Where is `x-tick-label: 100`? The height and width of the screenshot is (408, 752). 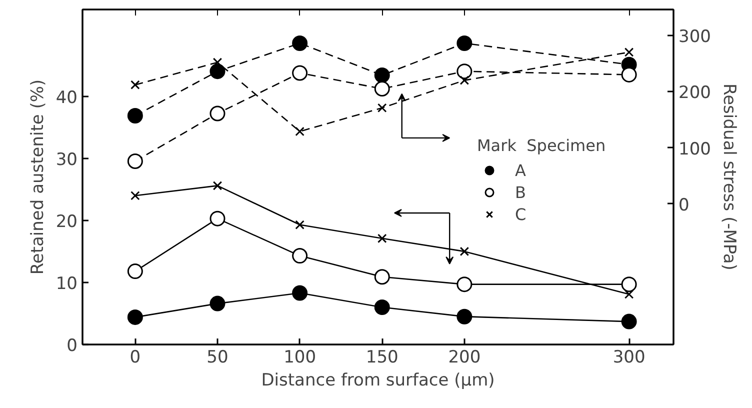 x-tick-label: 100 is located at coordinates (300, 358).